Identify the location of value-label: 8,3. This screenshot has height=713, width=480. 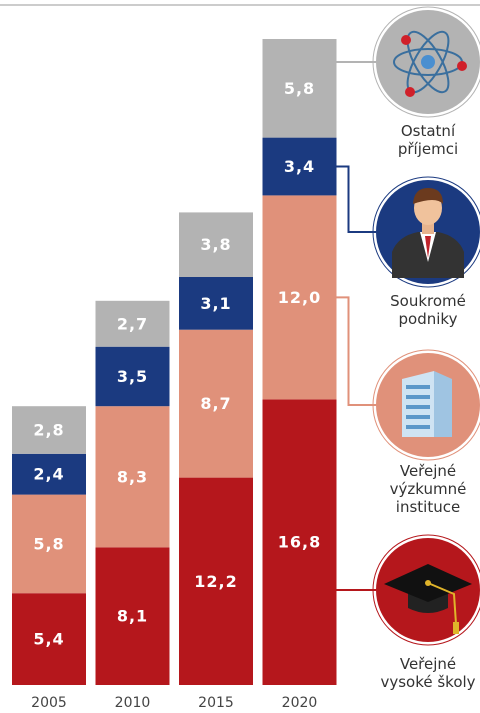
(132, 476).